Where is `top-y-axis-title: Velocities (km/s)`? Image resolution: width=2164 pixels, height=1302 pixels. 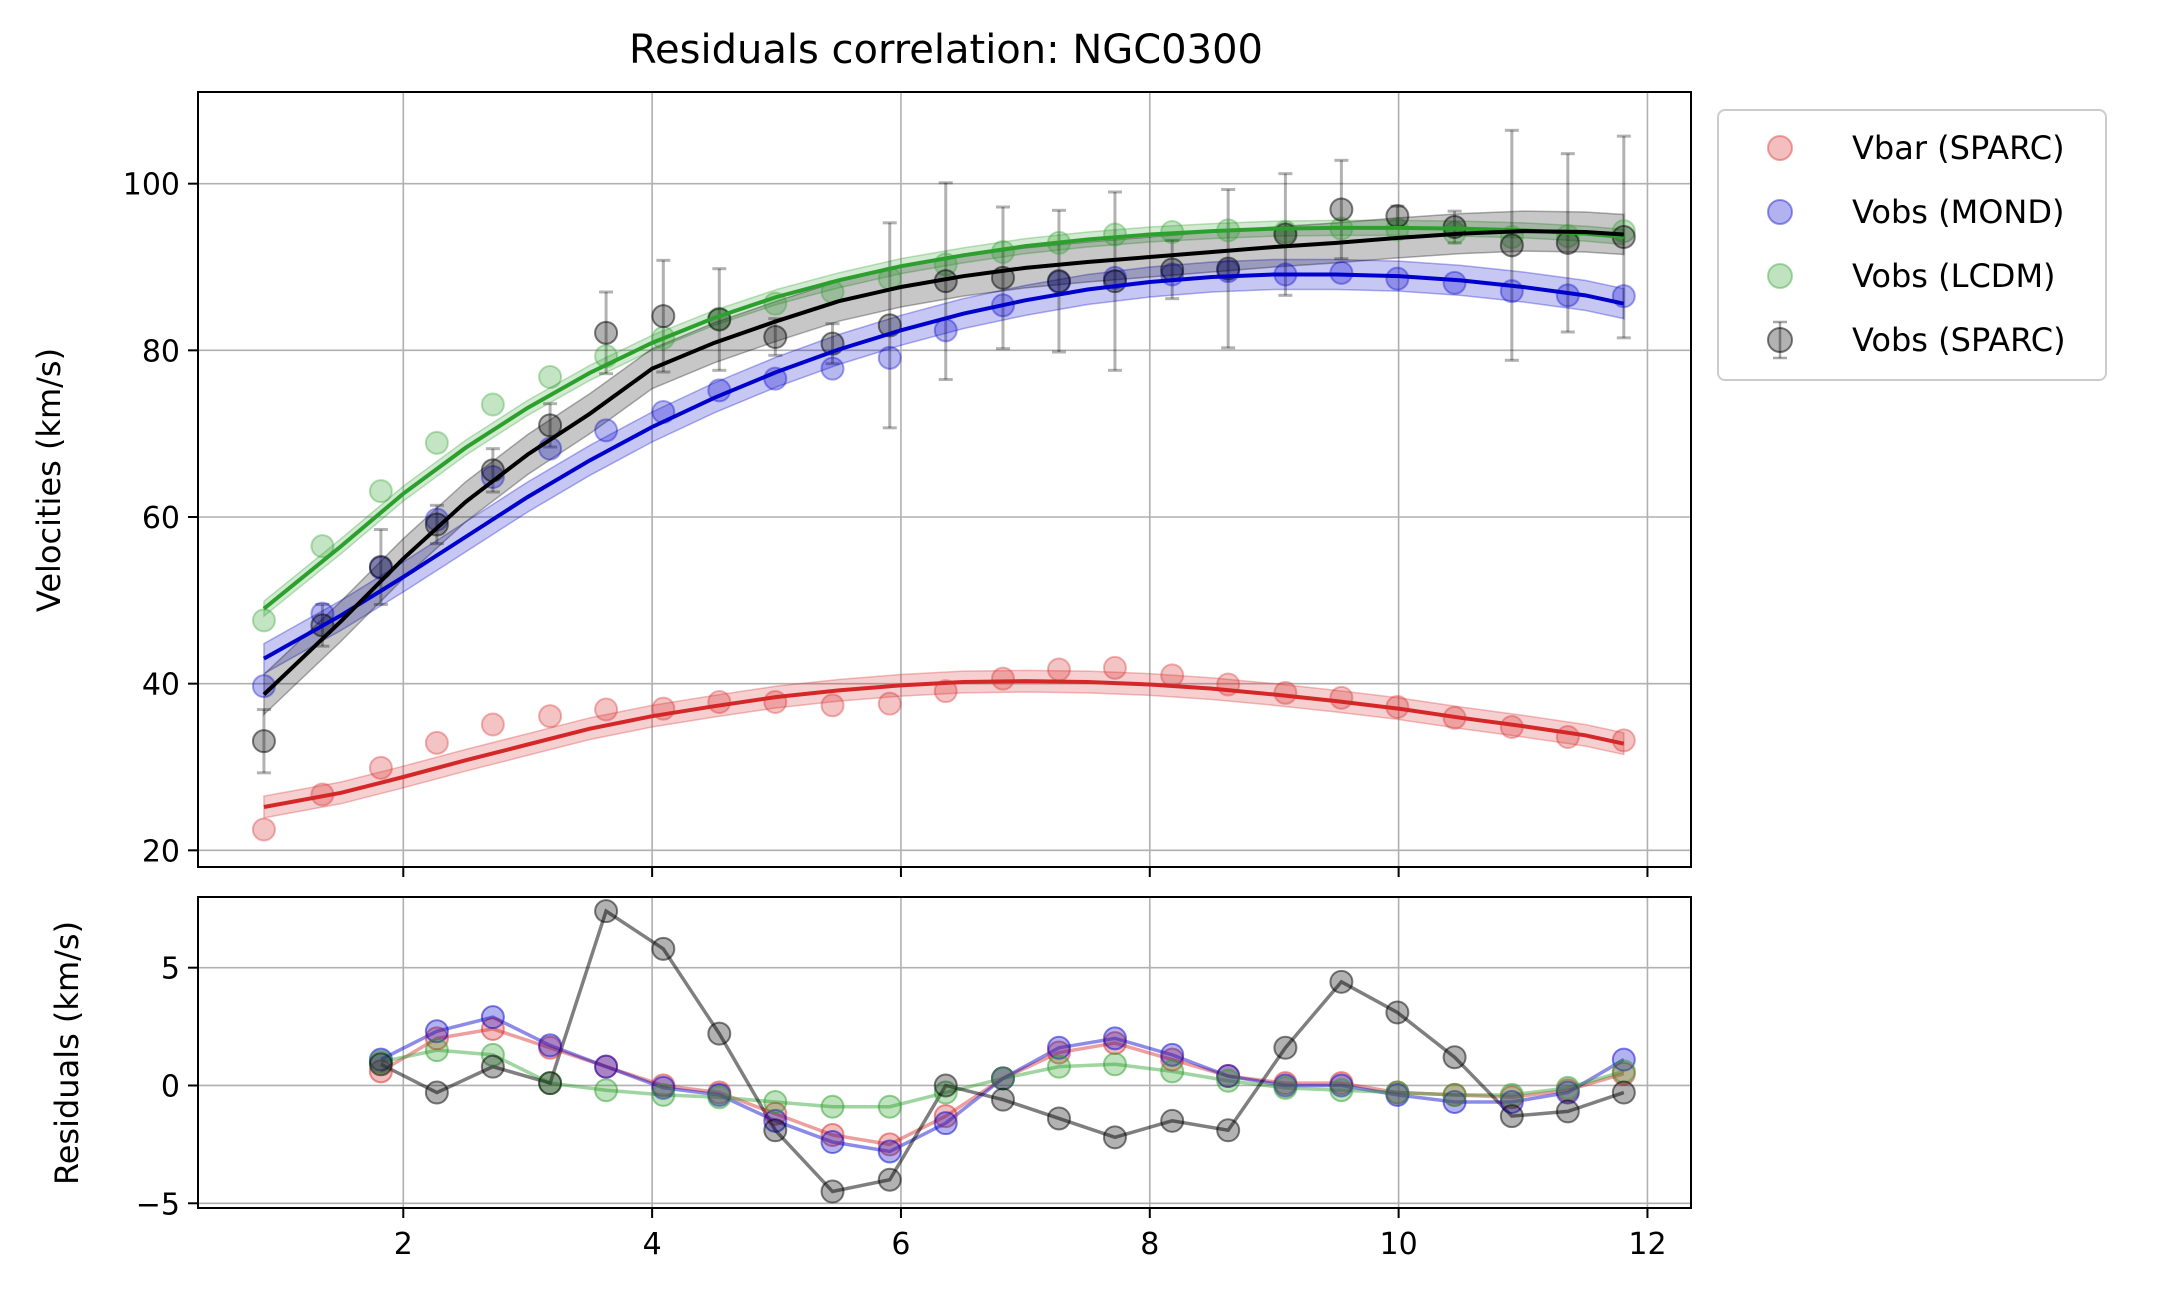 top-y-axis-title: Velocities (km/s) is located at coordinates (49, 480).